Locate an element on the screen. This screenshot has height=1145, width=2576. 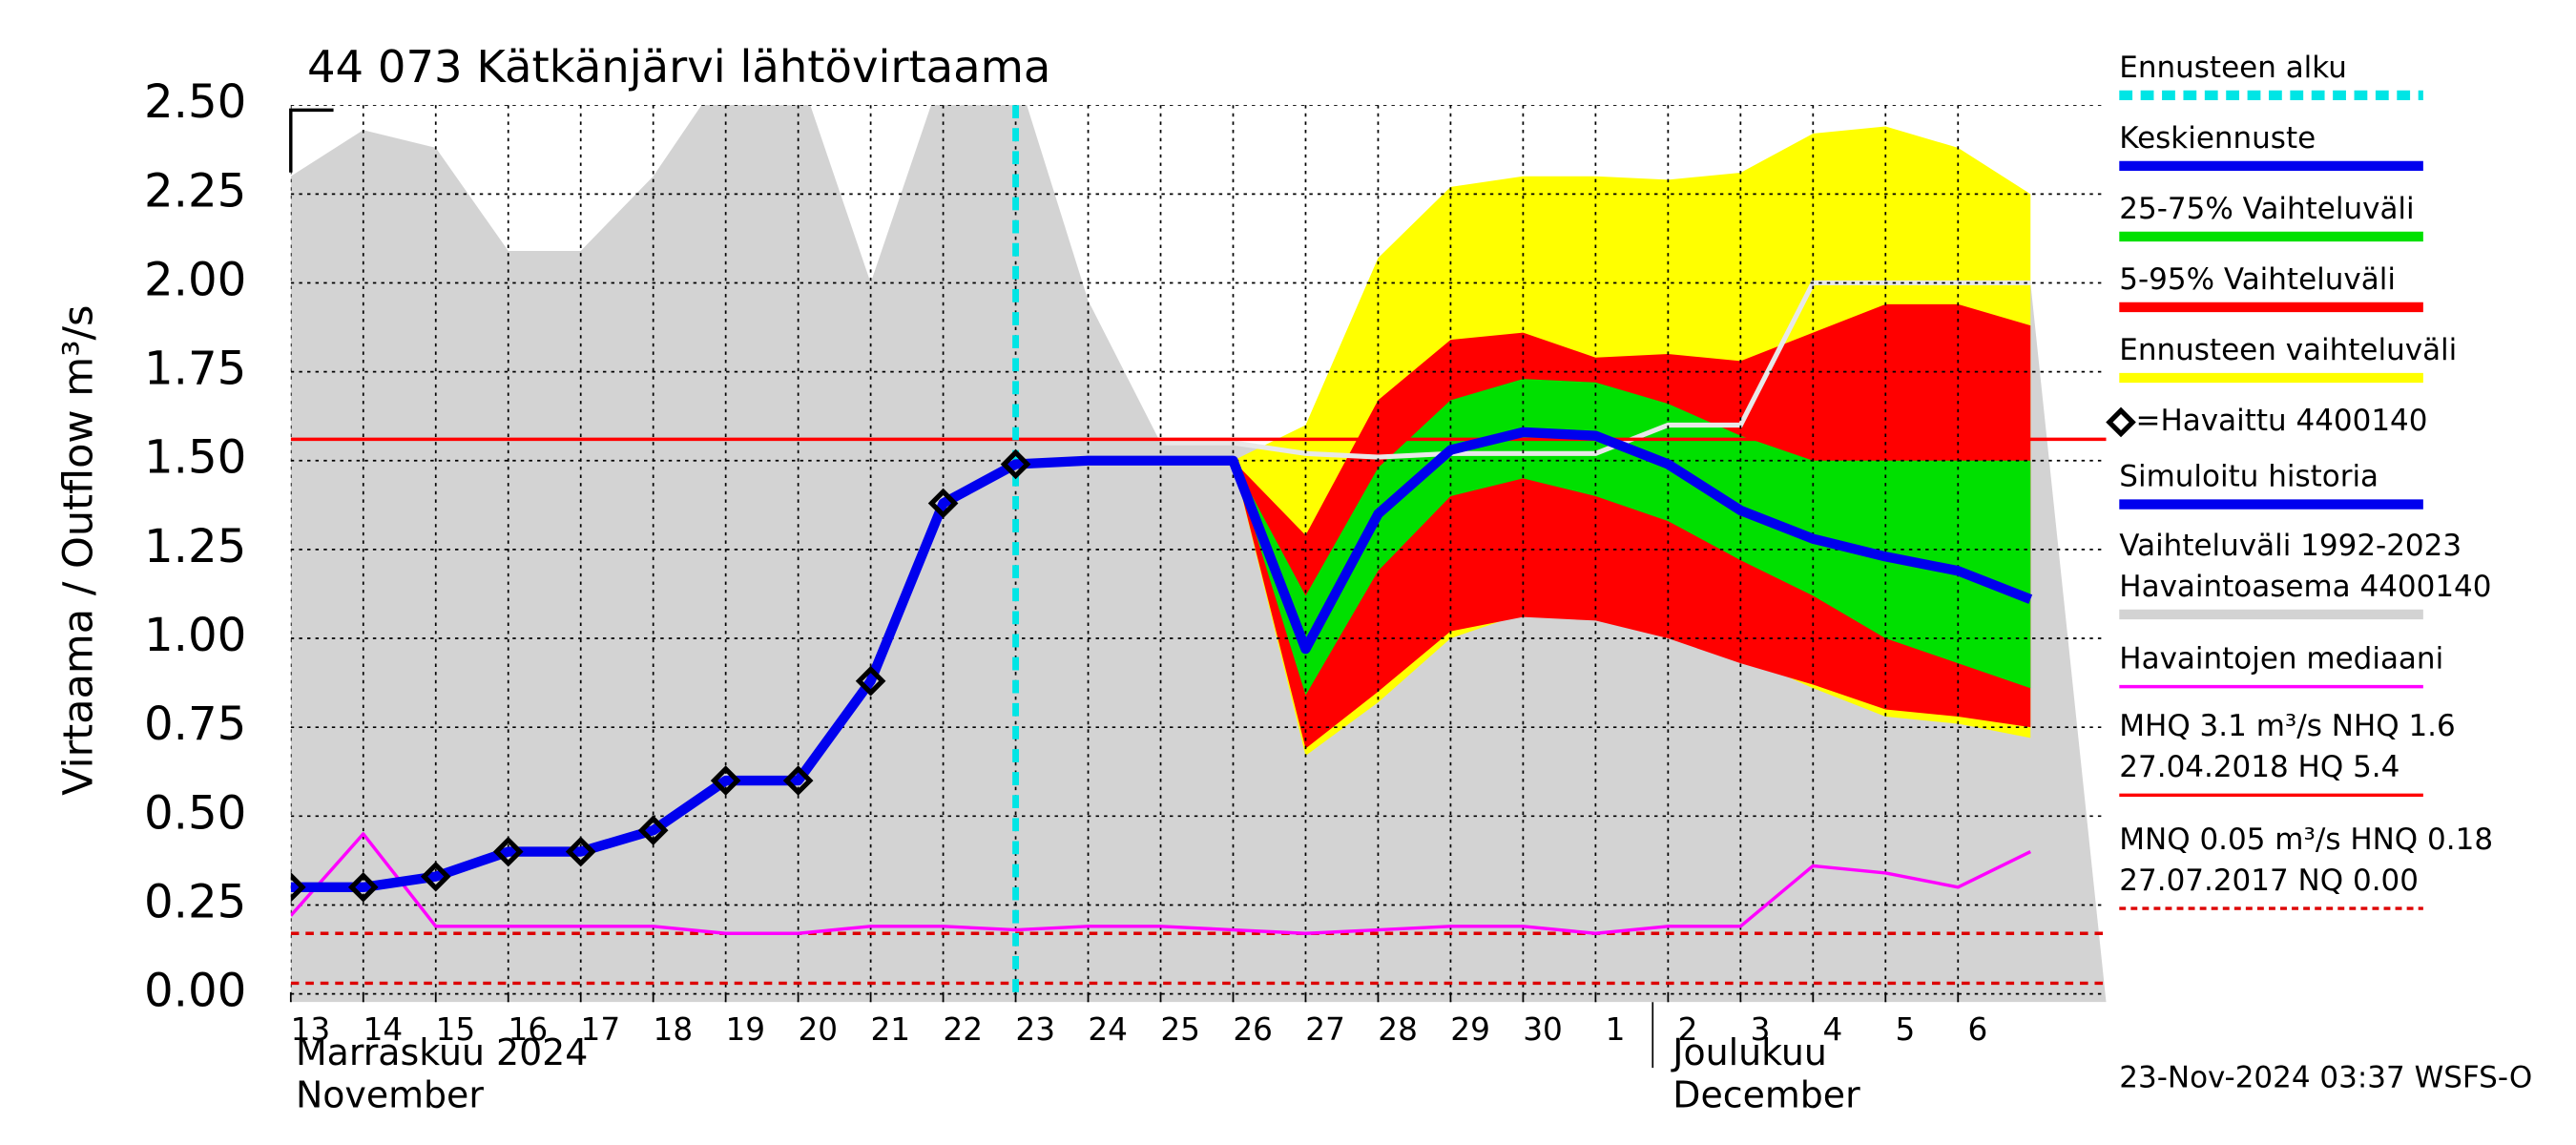
month-label: November is located at coordinates (390, 1095).